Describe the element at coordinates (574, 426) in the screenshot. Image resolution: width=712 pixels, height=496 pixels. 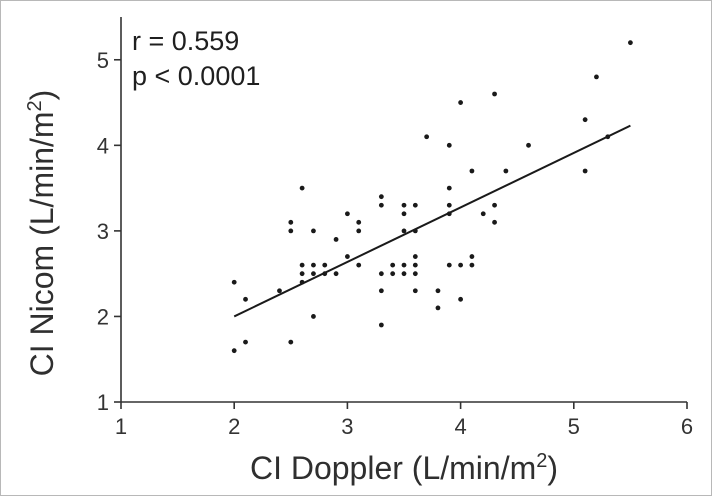
I see `x-tick-label: 5` at that location.